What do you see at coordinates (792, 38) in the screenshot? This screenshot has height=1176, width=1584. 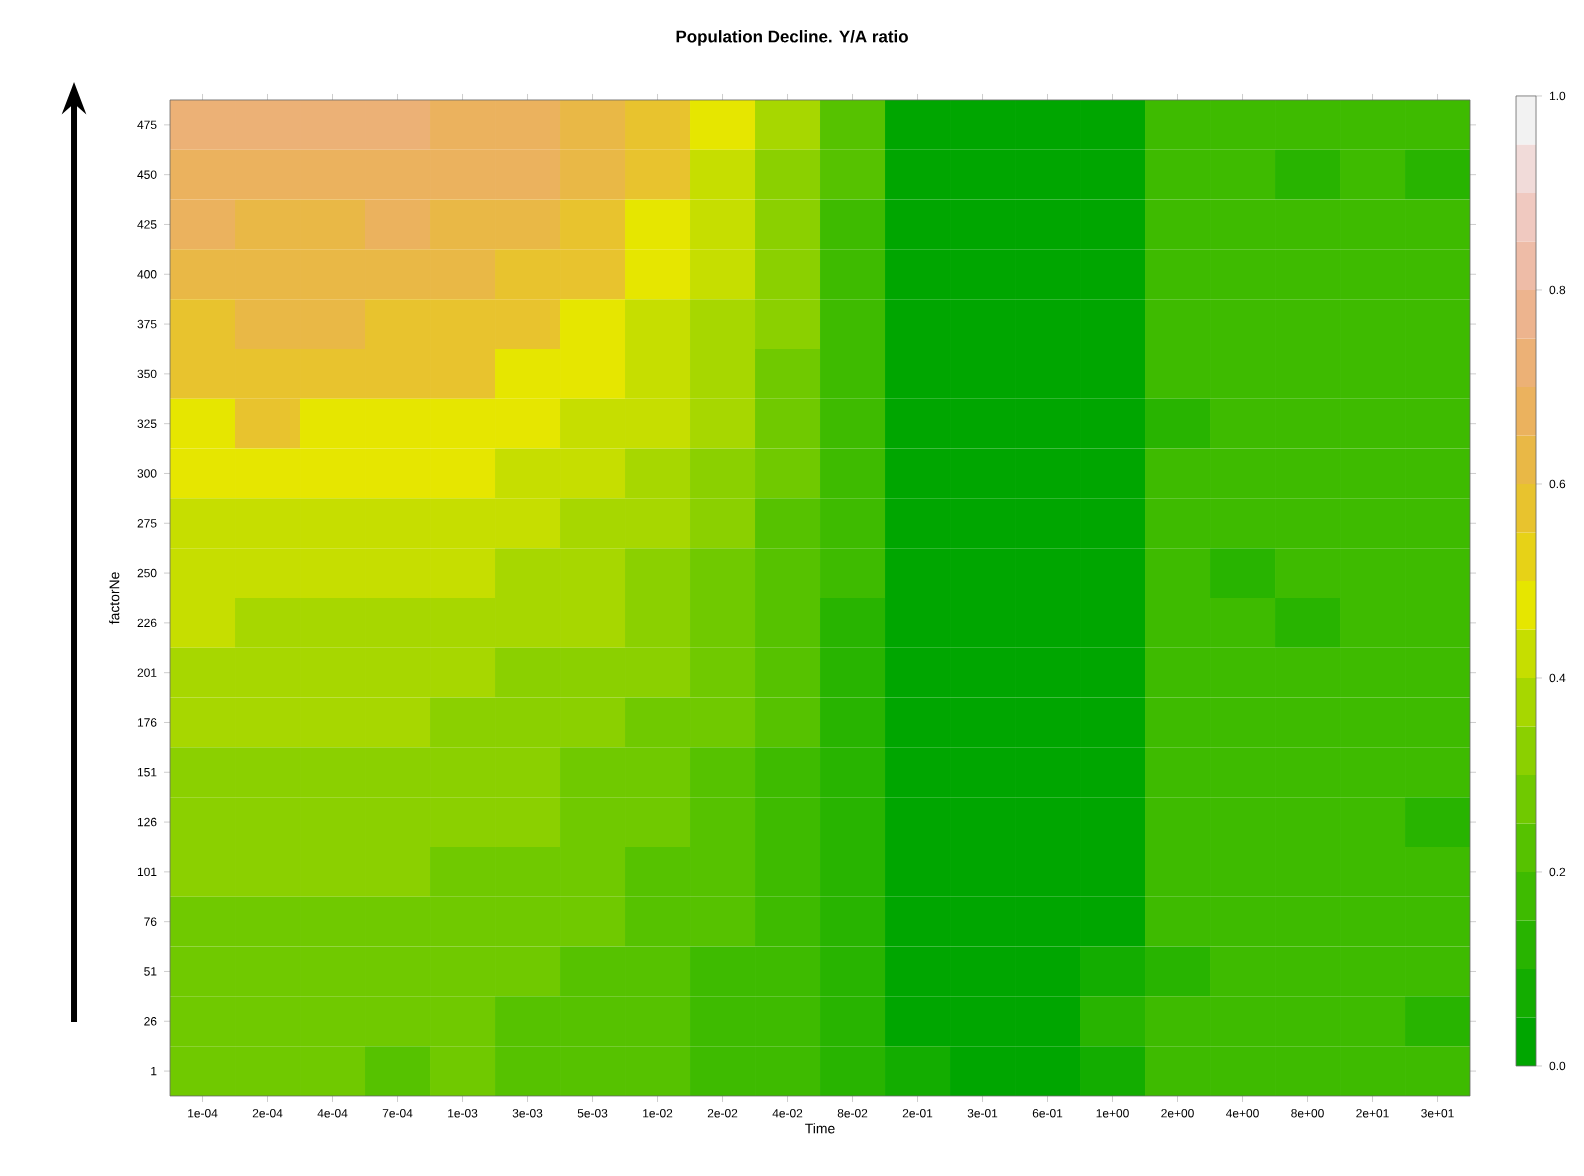 I see `chart-title: Population Decline. Y/A ratio` at bounding box center [792, 38].